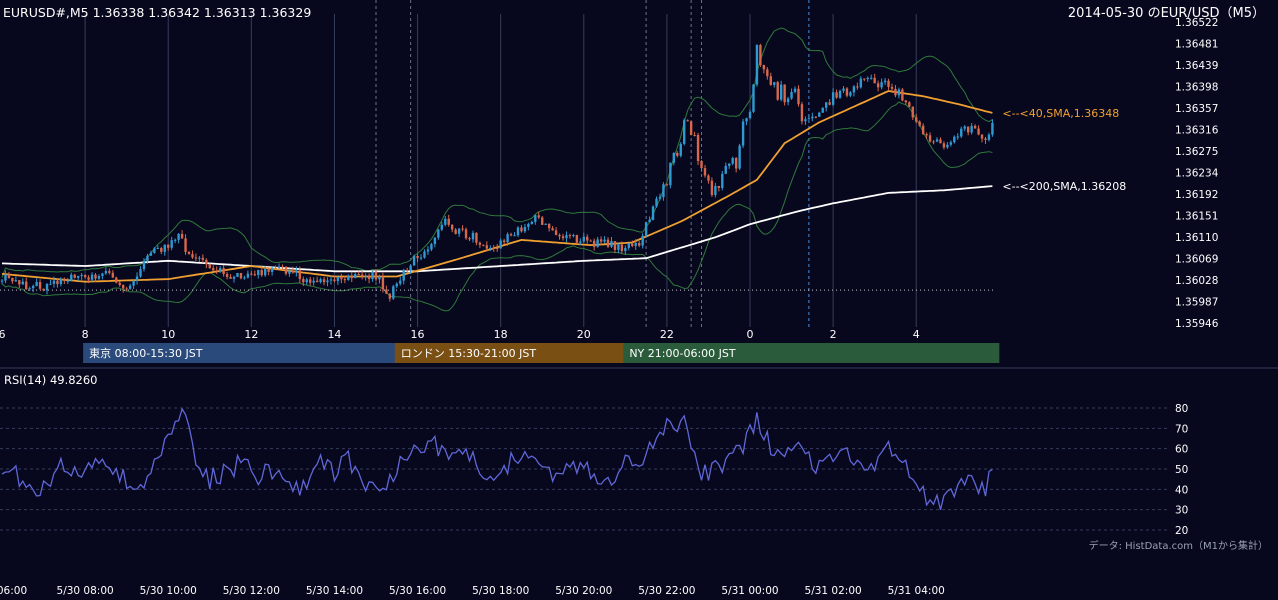 This screenshot has height=600, width=1278. Describe the element at coordinates (1196, 217) in the screenshot. I see `price-tick-label: 1.36151` at that location.